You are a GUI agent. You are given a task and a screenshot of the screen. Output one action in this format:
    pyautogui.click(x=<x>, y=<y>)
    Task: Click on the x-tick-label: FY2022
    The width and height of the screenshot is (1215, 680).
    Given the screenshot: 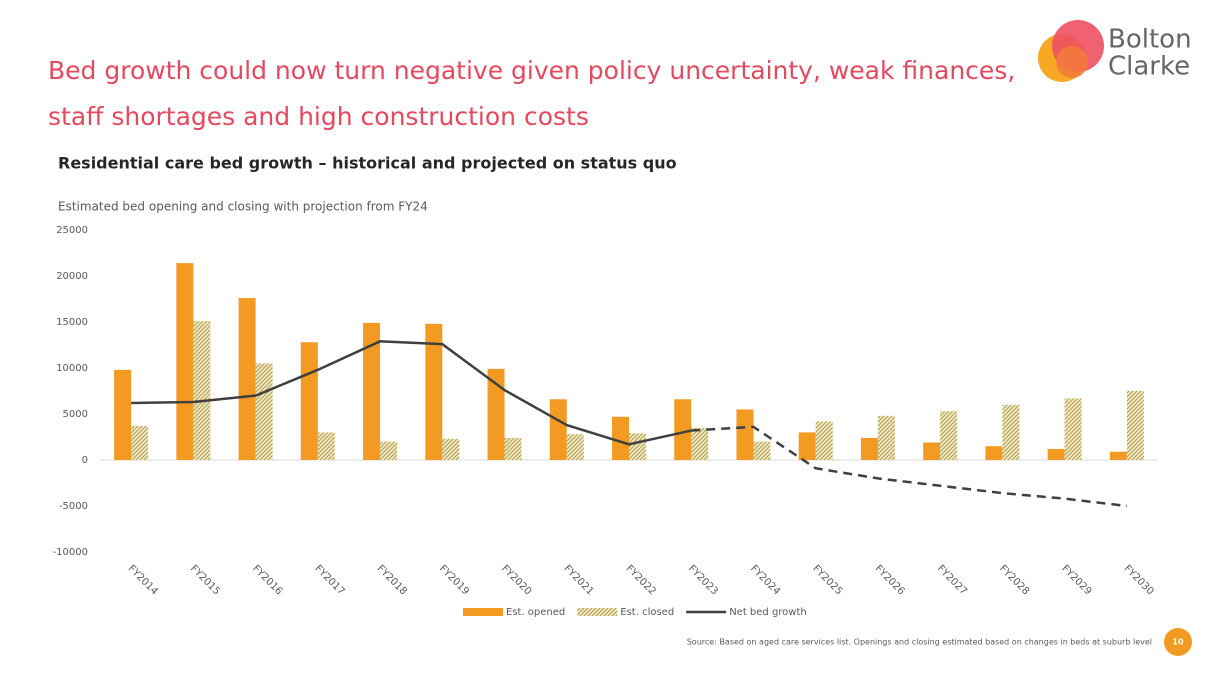 What is the action you would take?
    pyautogui.click(x=641, y=580)
    